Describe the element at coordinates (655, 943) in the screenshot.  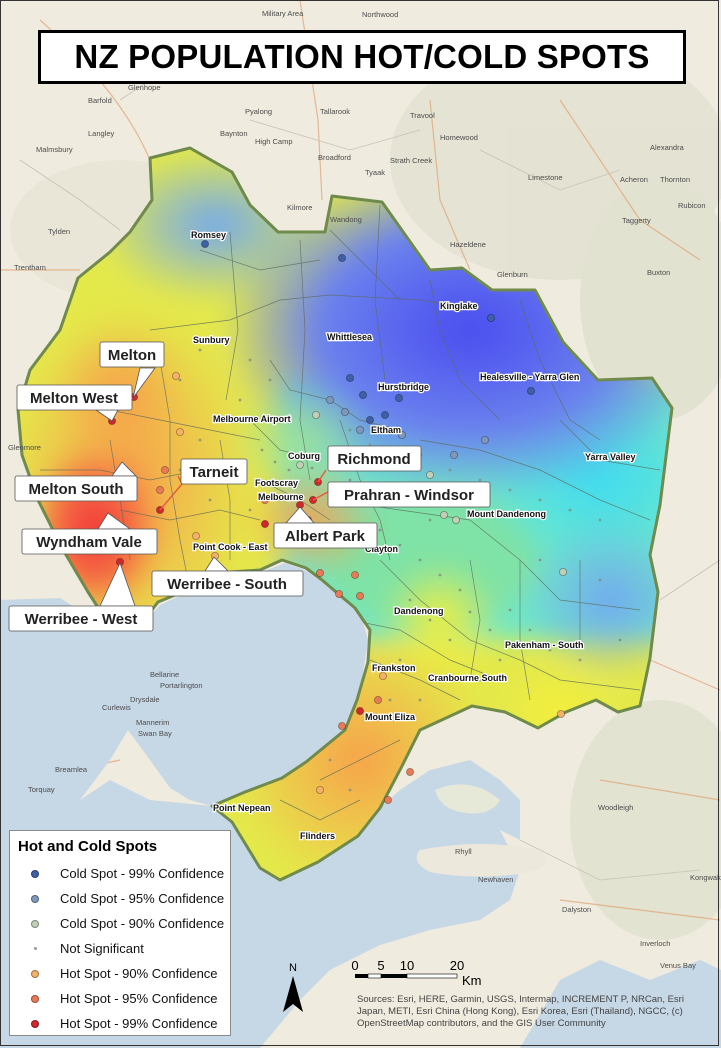
I see `place-label: Inverloch` at that location.